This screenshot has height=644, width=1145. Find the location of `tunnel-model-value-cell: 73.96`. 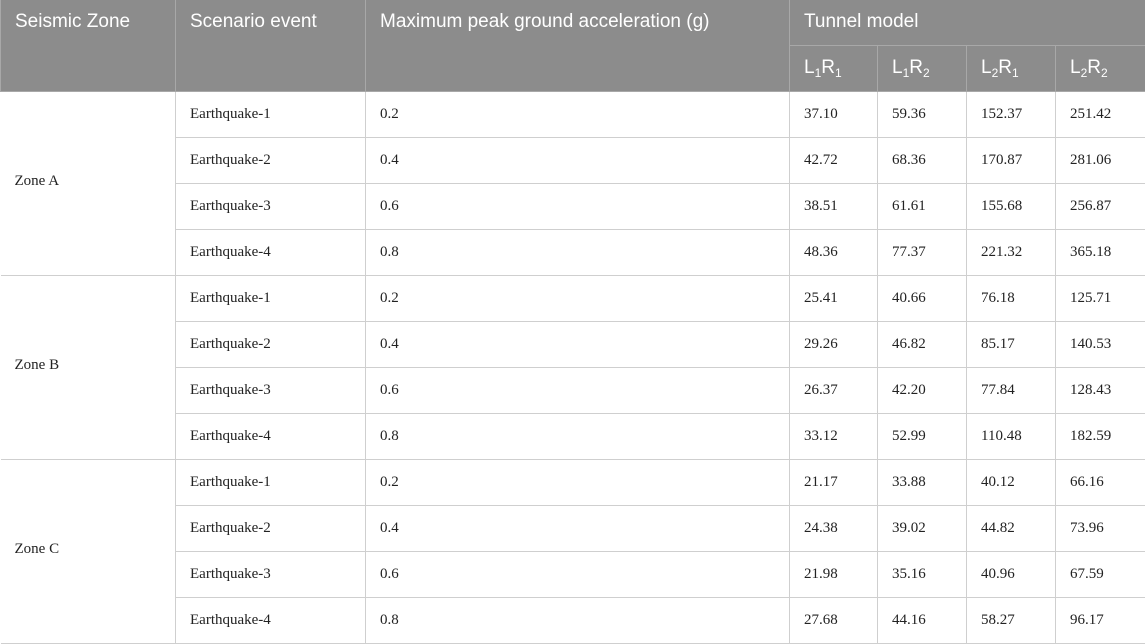

tunnel-model-value-cell: 73.96 is located at coordinates (1100, 529).